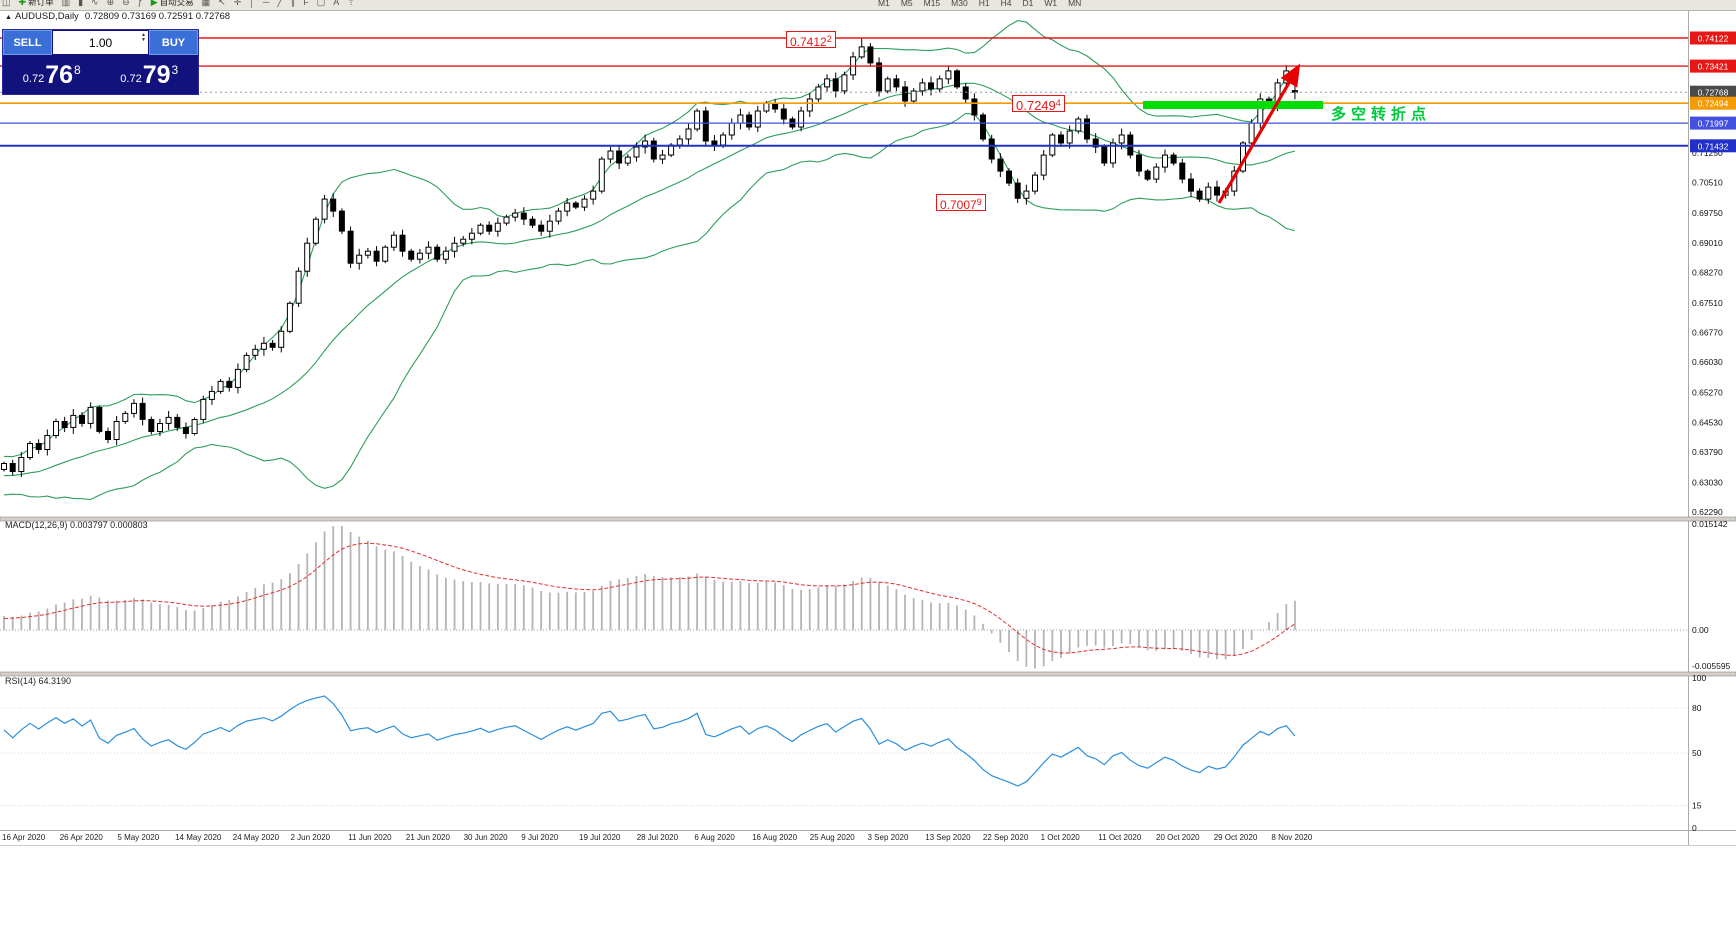  What do you see at coordinates (1178, 837) in the screenshot?
I see `svg-text: 20 Oct 2020` at bounding box center [1178, 837].